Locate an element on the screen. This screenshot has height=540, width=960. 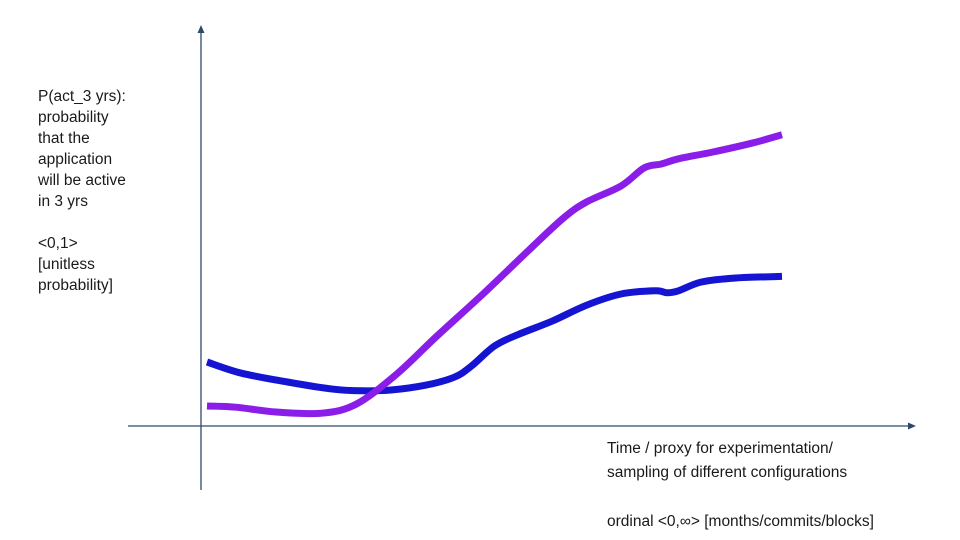
x-axis-label-line-1: Time / proxy for experimentation/ is located at coordinates (720, 448).